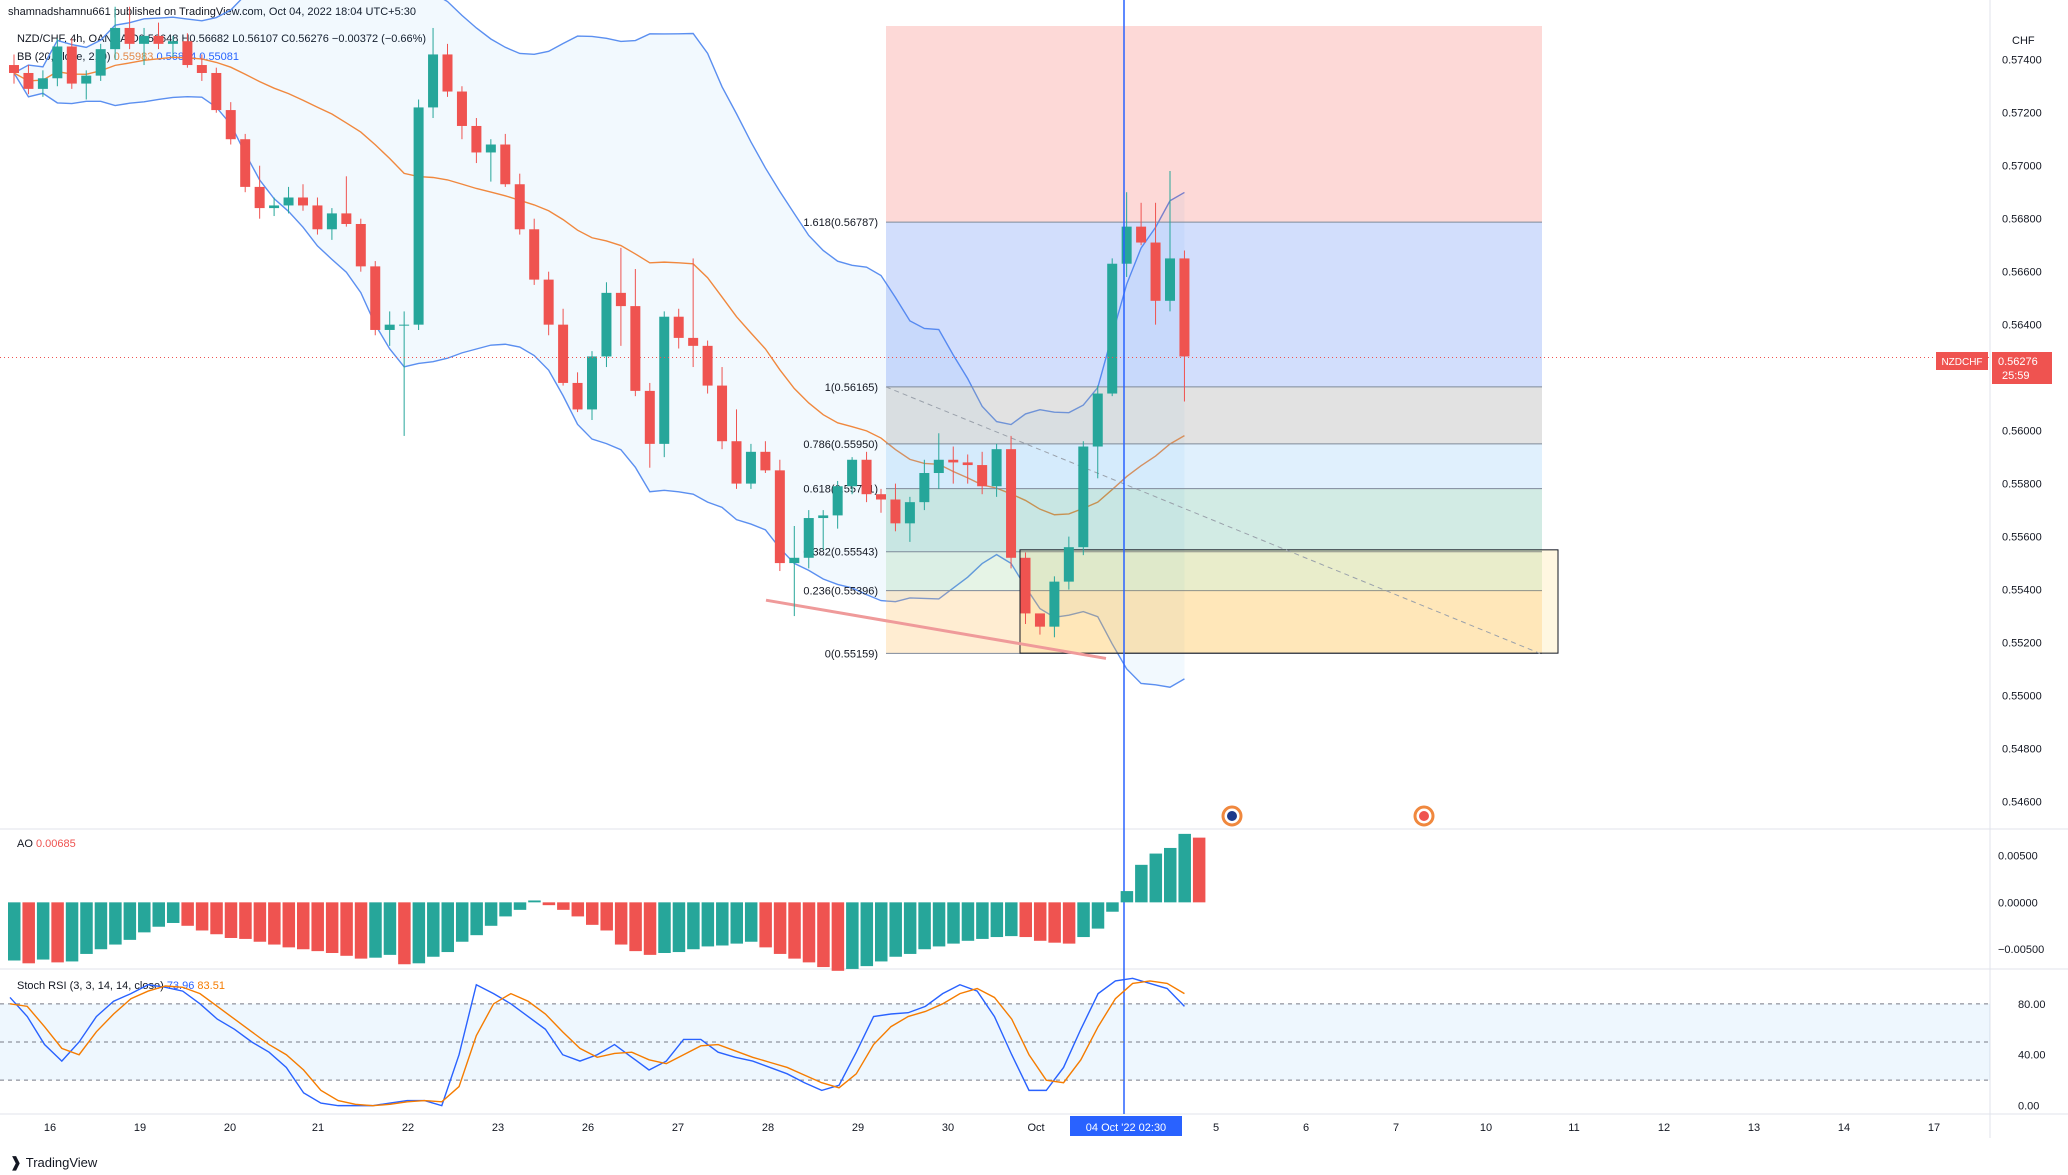  I want to click on footer-brand-text: TradingView, so click(61, 1162).